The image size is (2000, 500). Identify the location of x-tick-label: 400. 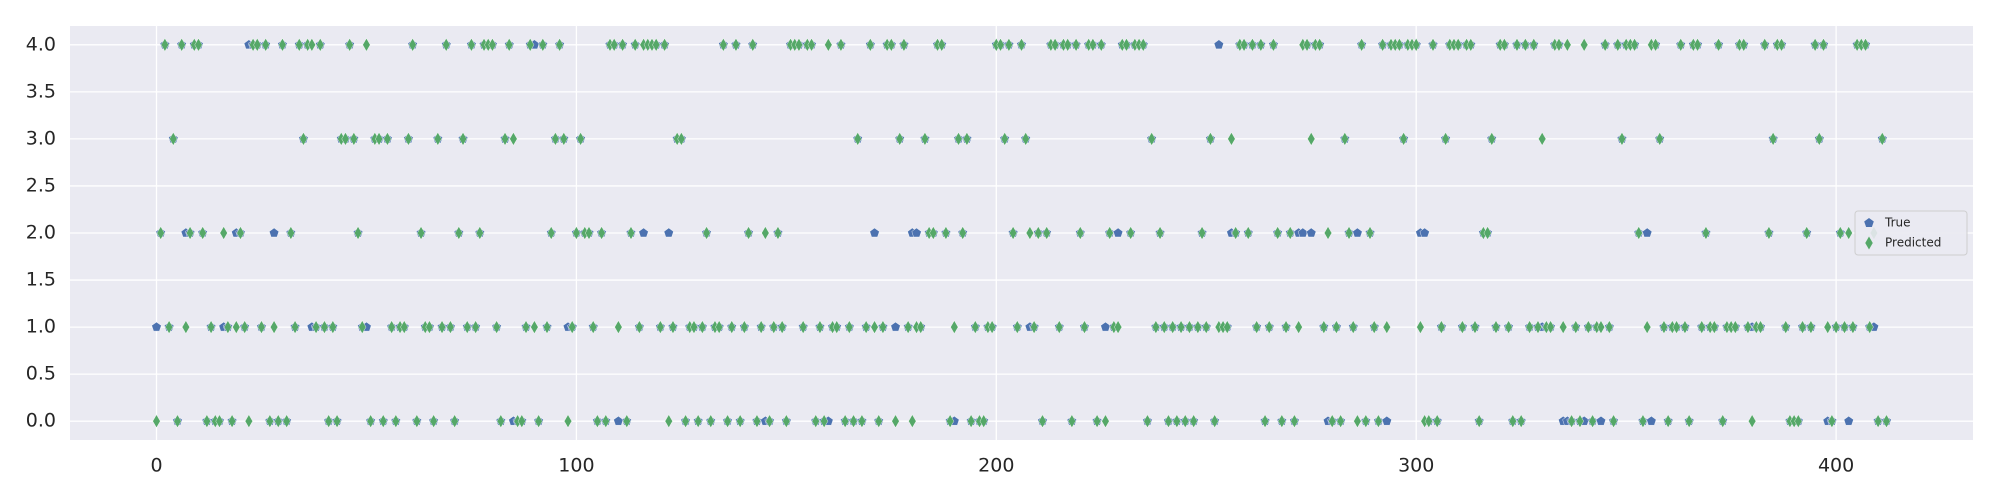
(1836, 466).